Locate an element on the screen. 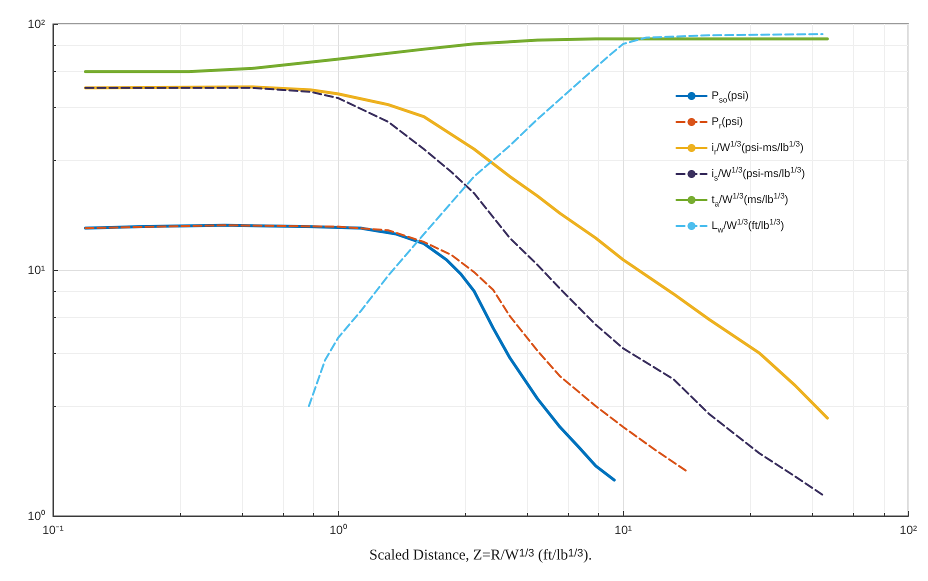  x-tick-label: 10⁰ is located at coordinates (338, 530).